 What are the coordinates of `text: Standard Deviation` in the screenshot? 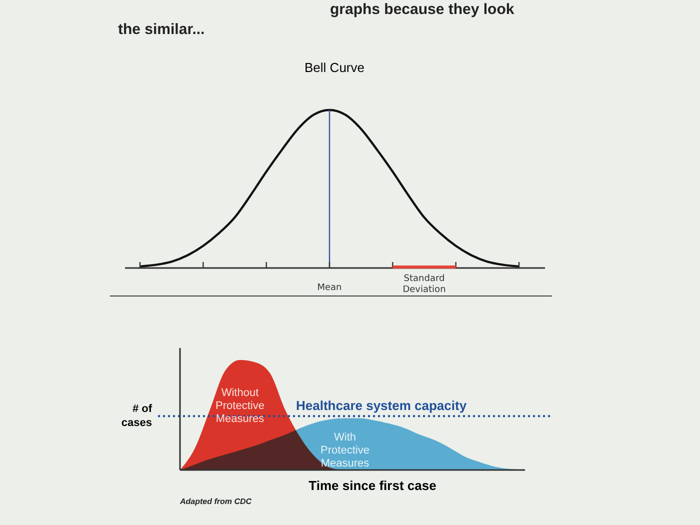 It's located at (424, 284).